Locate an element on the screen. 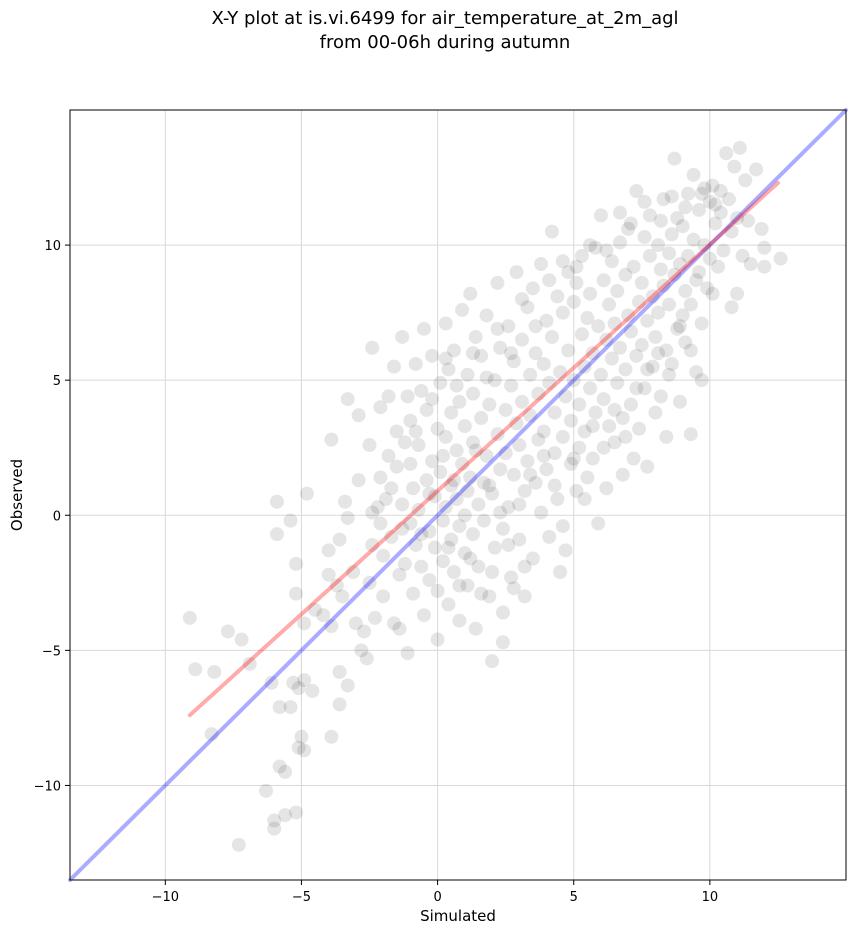  y-axis-ticks: −10 −5 0 5 10 is located at coordinates (52, 516).